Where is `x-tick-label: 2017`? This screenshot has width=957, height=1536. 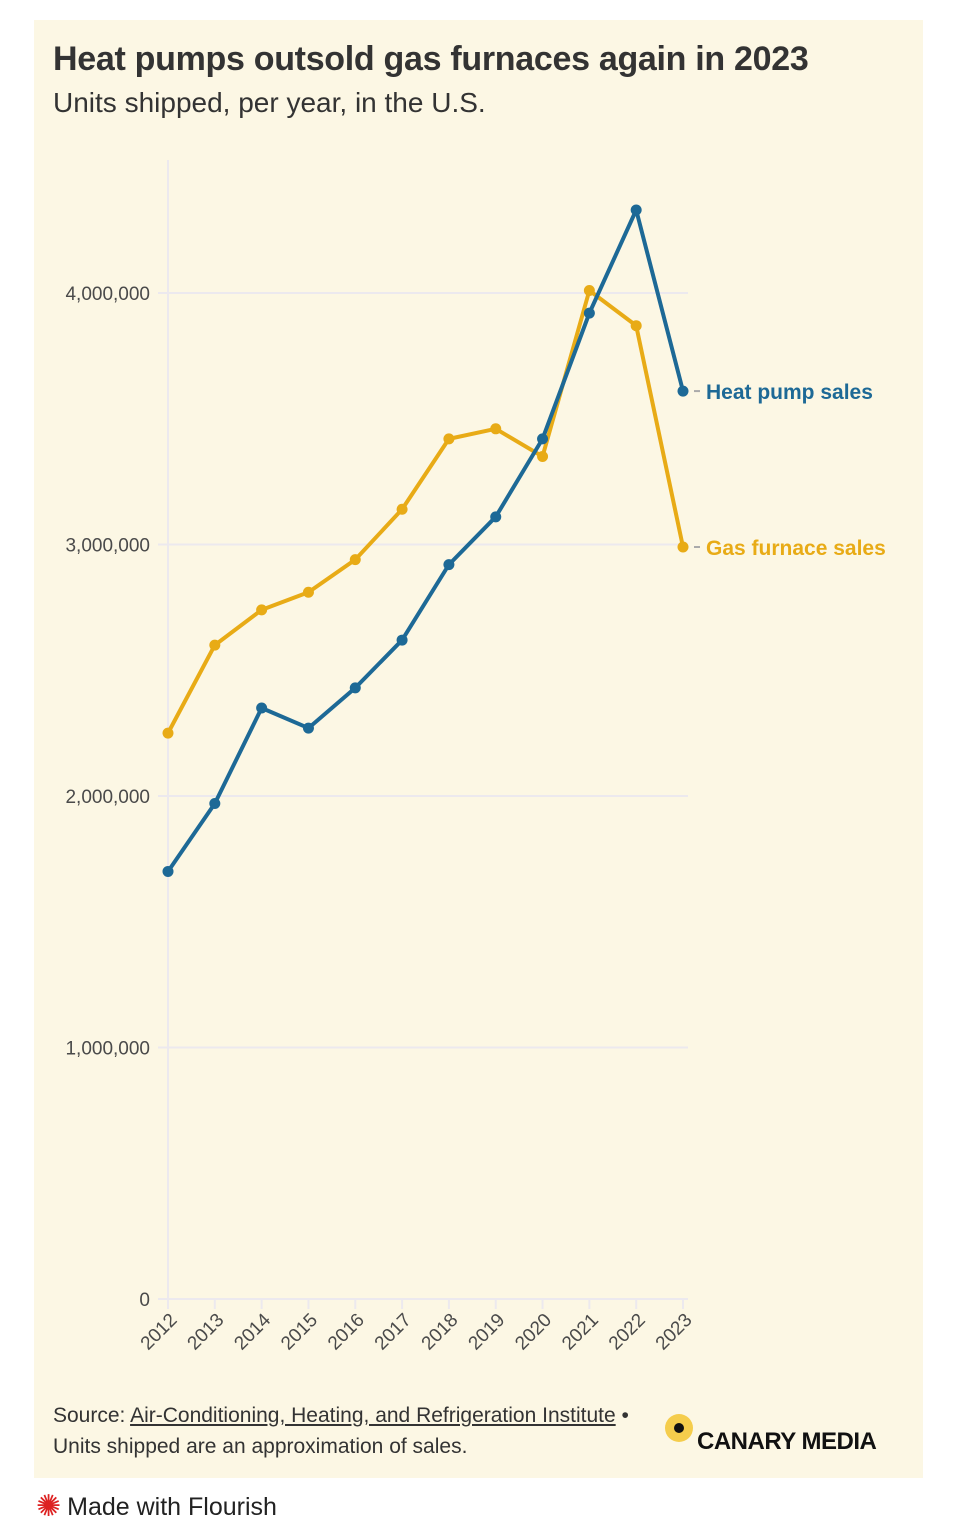 x-tick-label: 2017 is located at coordinates (393, 1332).